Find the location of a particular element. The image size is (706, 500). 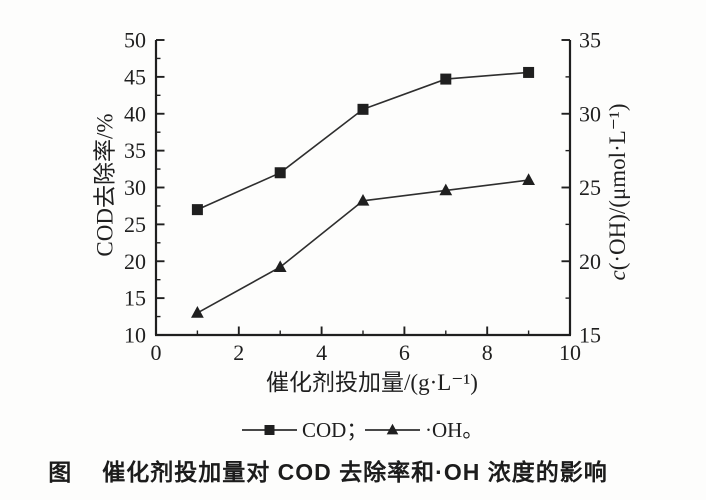

legend-marker-square is located at coordinates (269, 430).